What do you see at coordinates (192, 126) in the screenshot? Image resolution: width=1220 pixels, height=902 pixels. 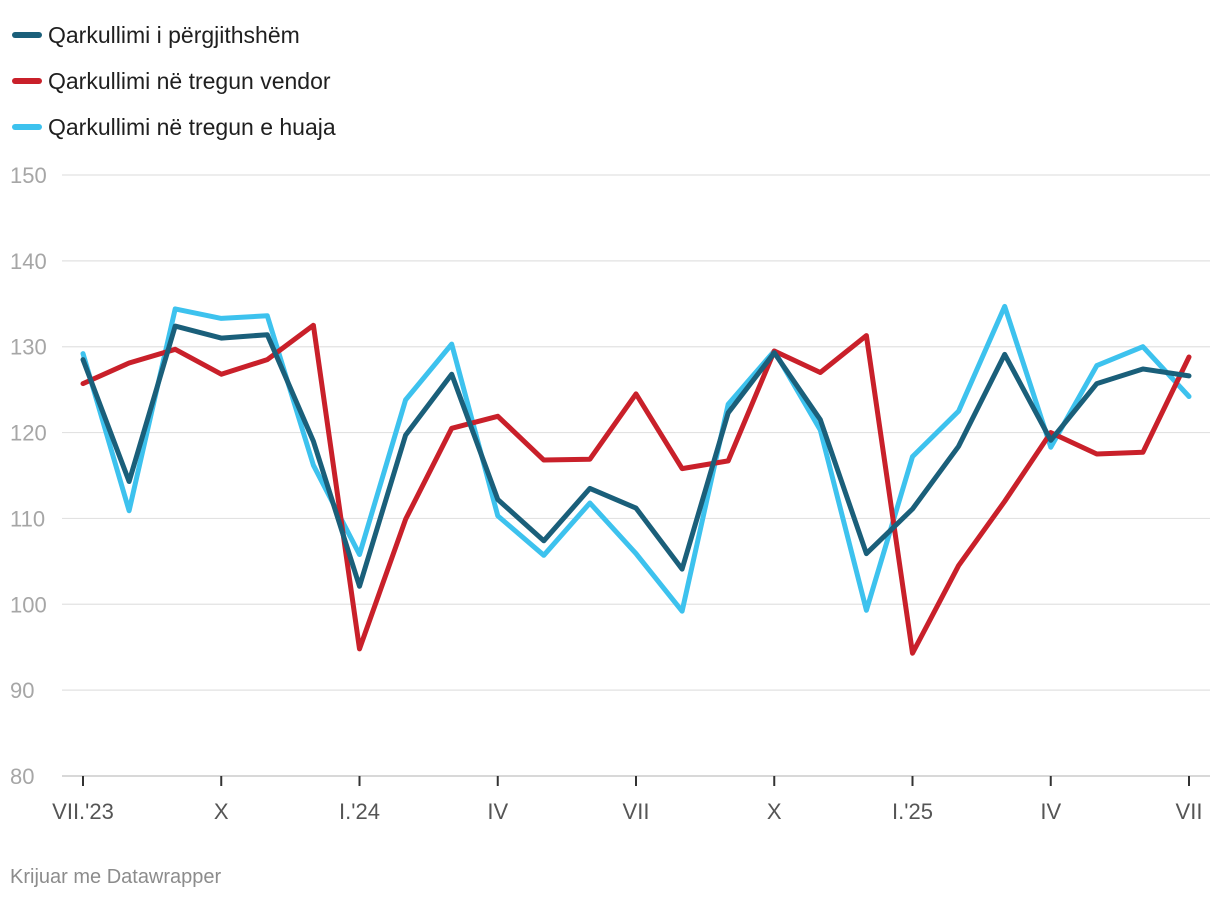 I see `legend-label-foreign: Qarkullimi në tregun e huaja` at bounding box center [192, 126].